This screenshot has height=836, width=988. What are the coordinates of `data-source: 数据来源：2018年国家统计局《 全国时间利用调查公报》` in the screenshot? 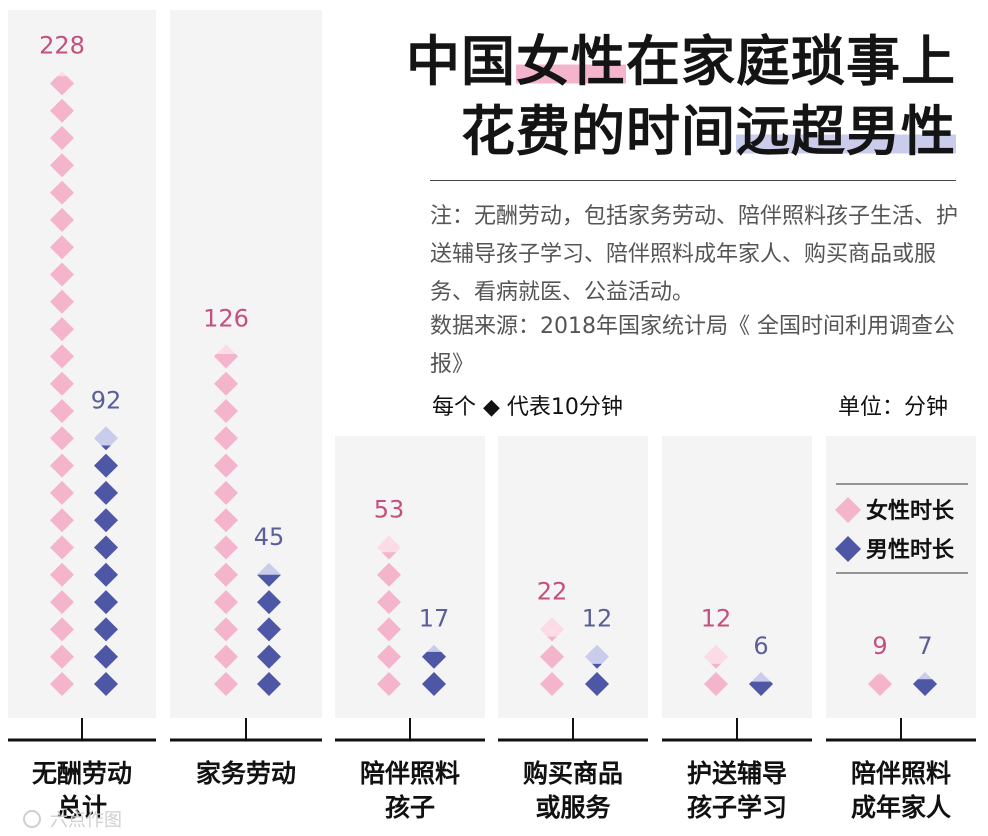 It's located at (692, 345).